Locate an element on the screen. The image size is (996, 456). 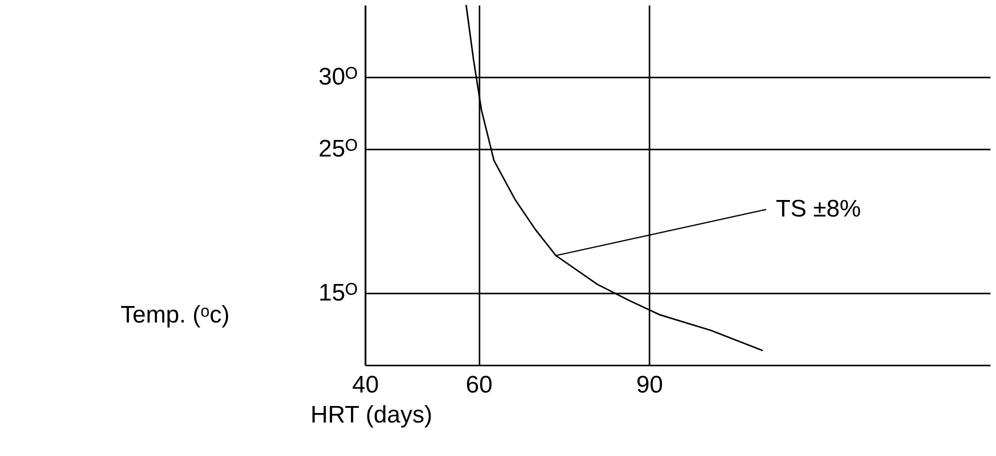
y-tick-label: 25ᴼ is located at coordinates (338, 149).